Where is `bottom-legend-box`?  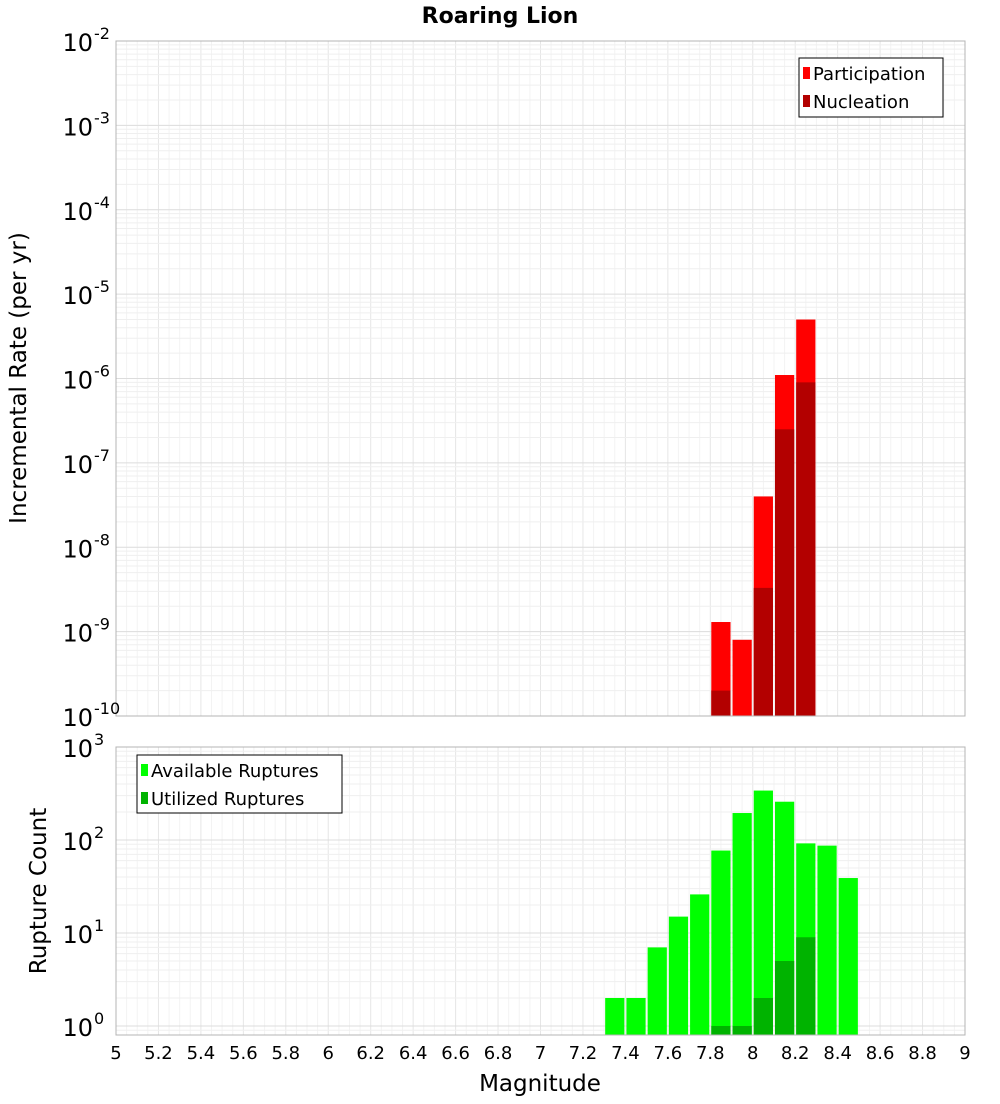
bottom-legend-box is located at coordinates (239, 784).